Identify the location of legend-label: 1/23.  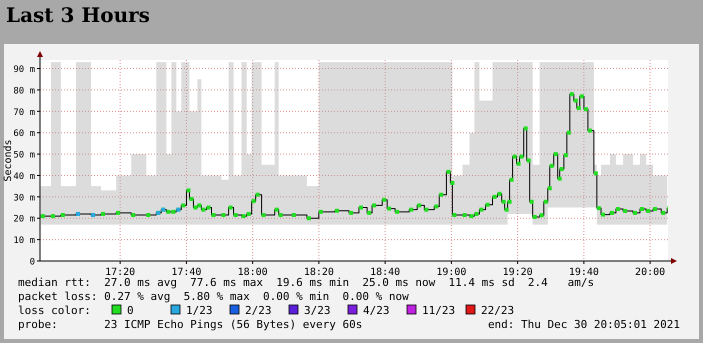
(199, 310).